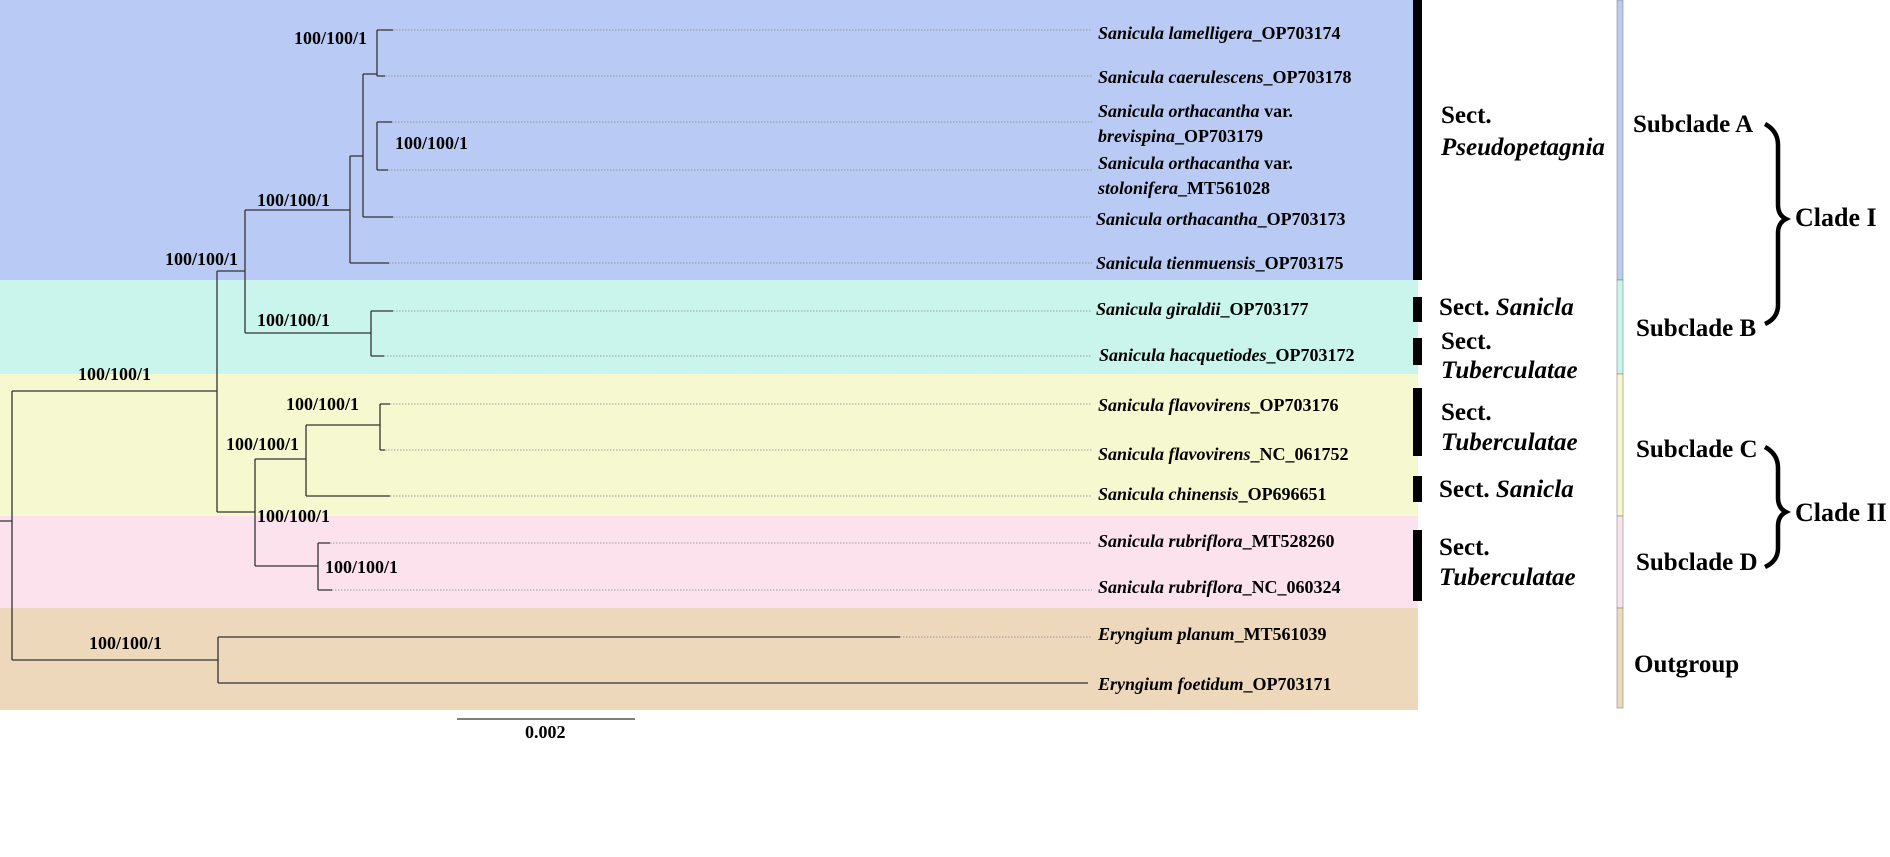 This screenshot has width=1890, height=857. What do you see at coordinates (1697, 449) in the screenshot?
I see `subclade-label: Subclade C` at bounding box center [1697, 449].